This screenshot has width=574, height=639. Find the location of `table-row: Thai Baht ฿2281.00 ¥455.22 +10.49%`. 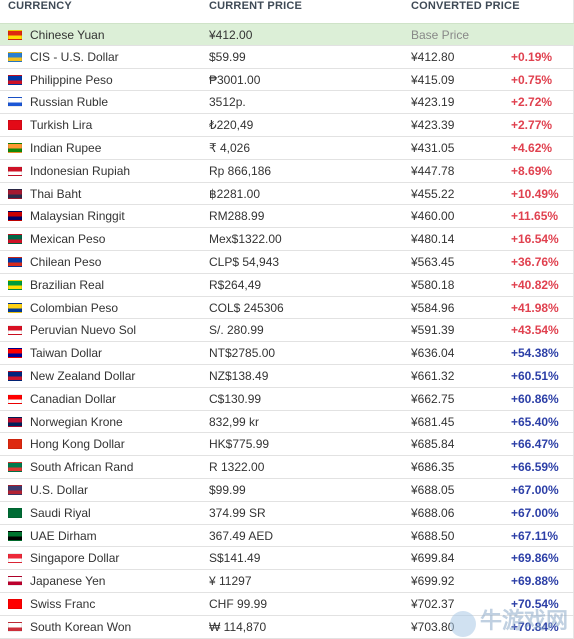

table-row: Thai Baht ฿2281.00 ¥455.22 +10.49% is located at coordinates (287, 194).